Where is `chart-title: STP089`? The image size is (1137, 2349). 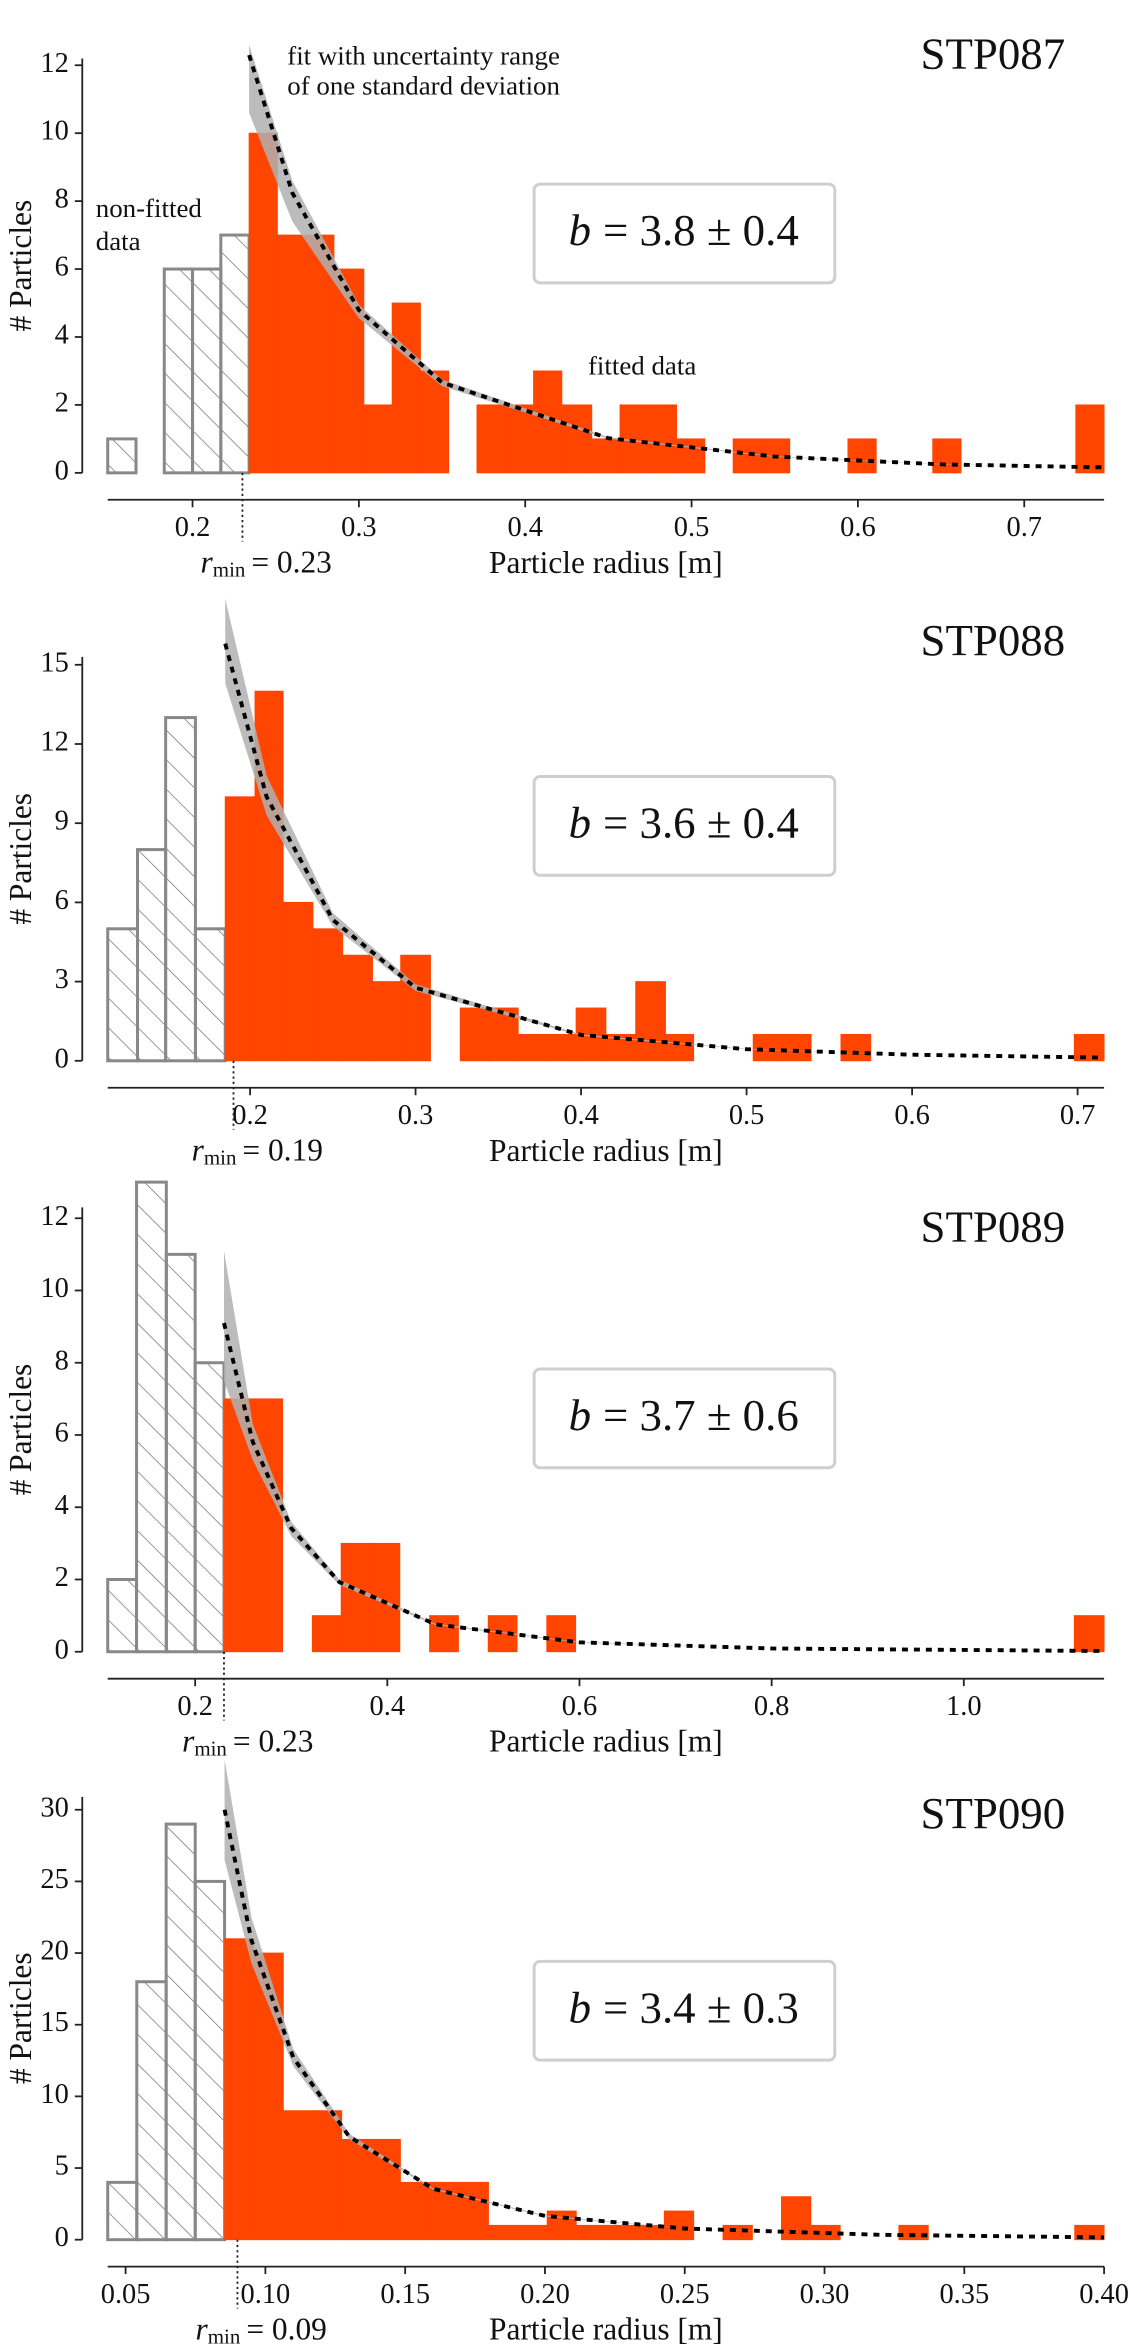 chart-title: STP089 is located at coordinates (993, 1227).